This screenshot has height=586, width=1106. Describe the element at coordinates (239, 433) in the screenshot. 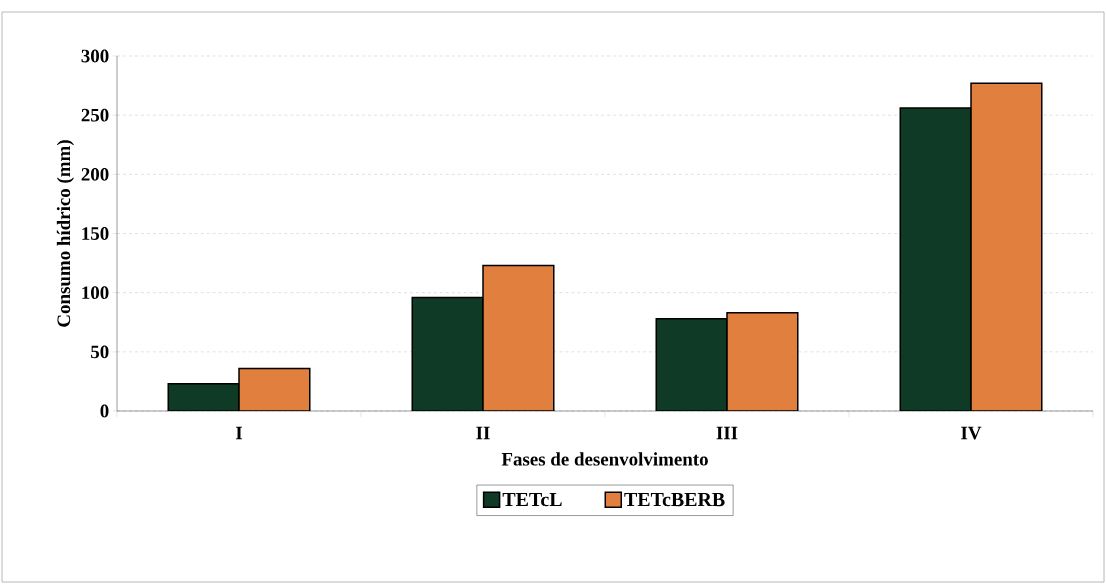

I see `x-tick-label: I` at that location.